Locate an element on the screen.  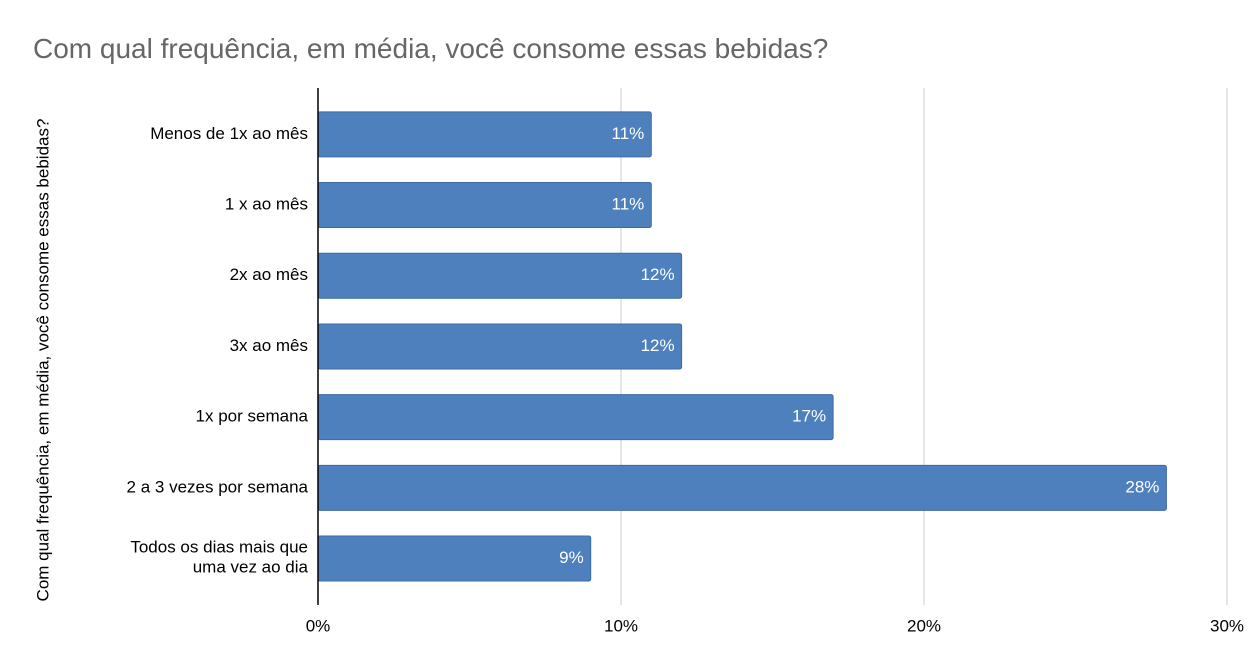
x-tick-label: 0% is located at coordinates (318, 625).